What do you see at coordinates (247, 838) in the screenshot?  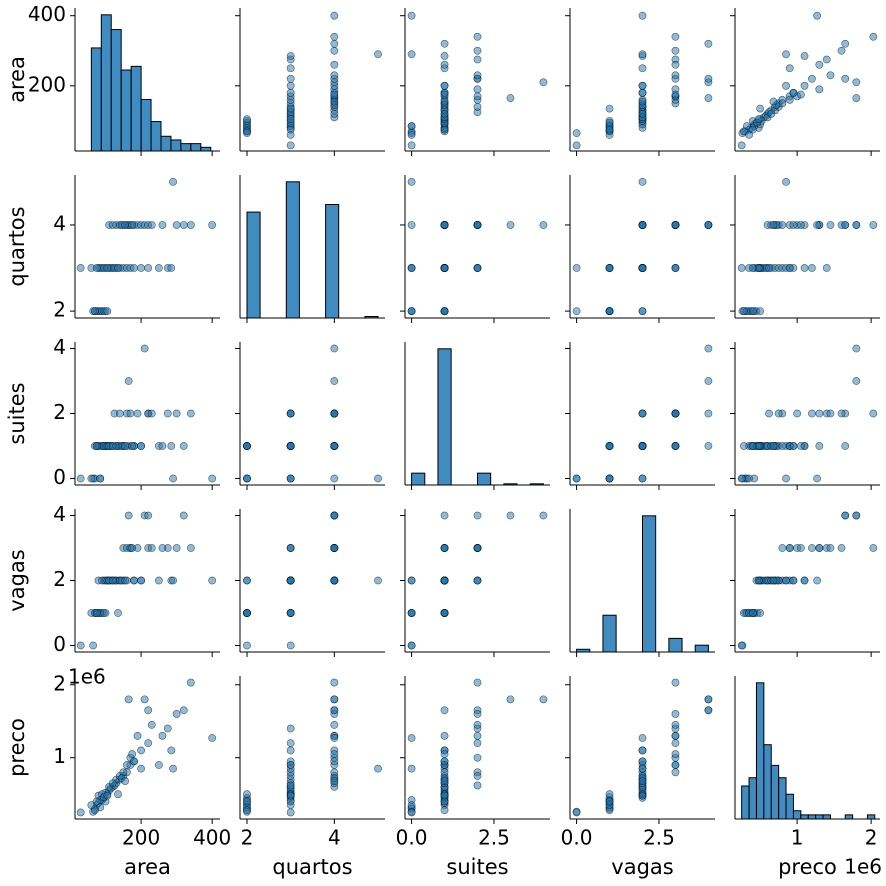 I see `x-tick-label: 2` at bounding box center [247, 838].